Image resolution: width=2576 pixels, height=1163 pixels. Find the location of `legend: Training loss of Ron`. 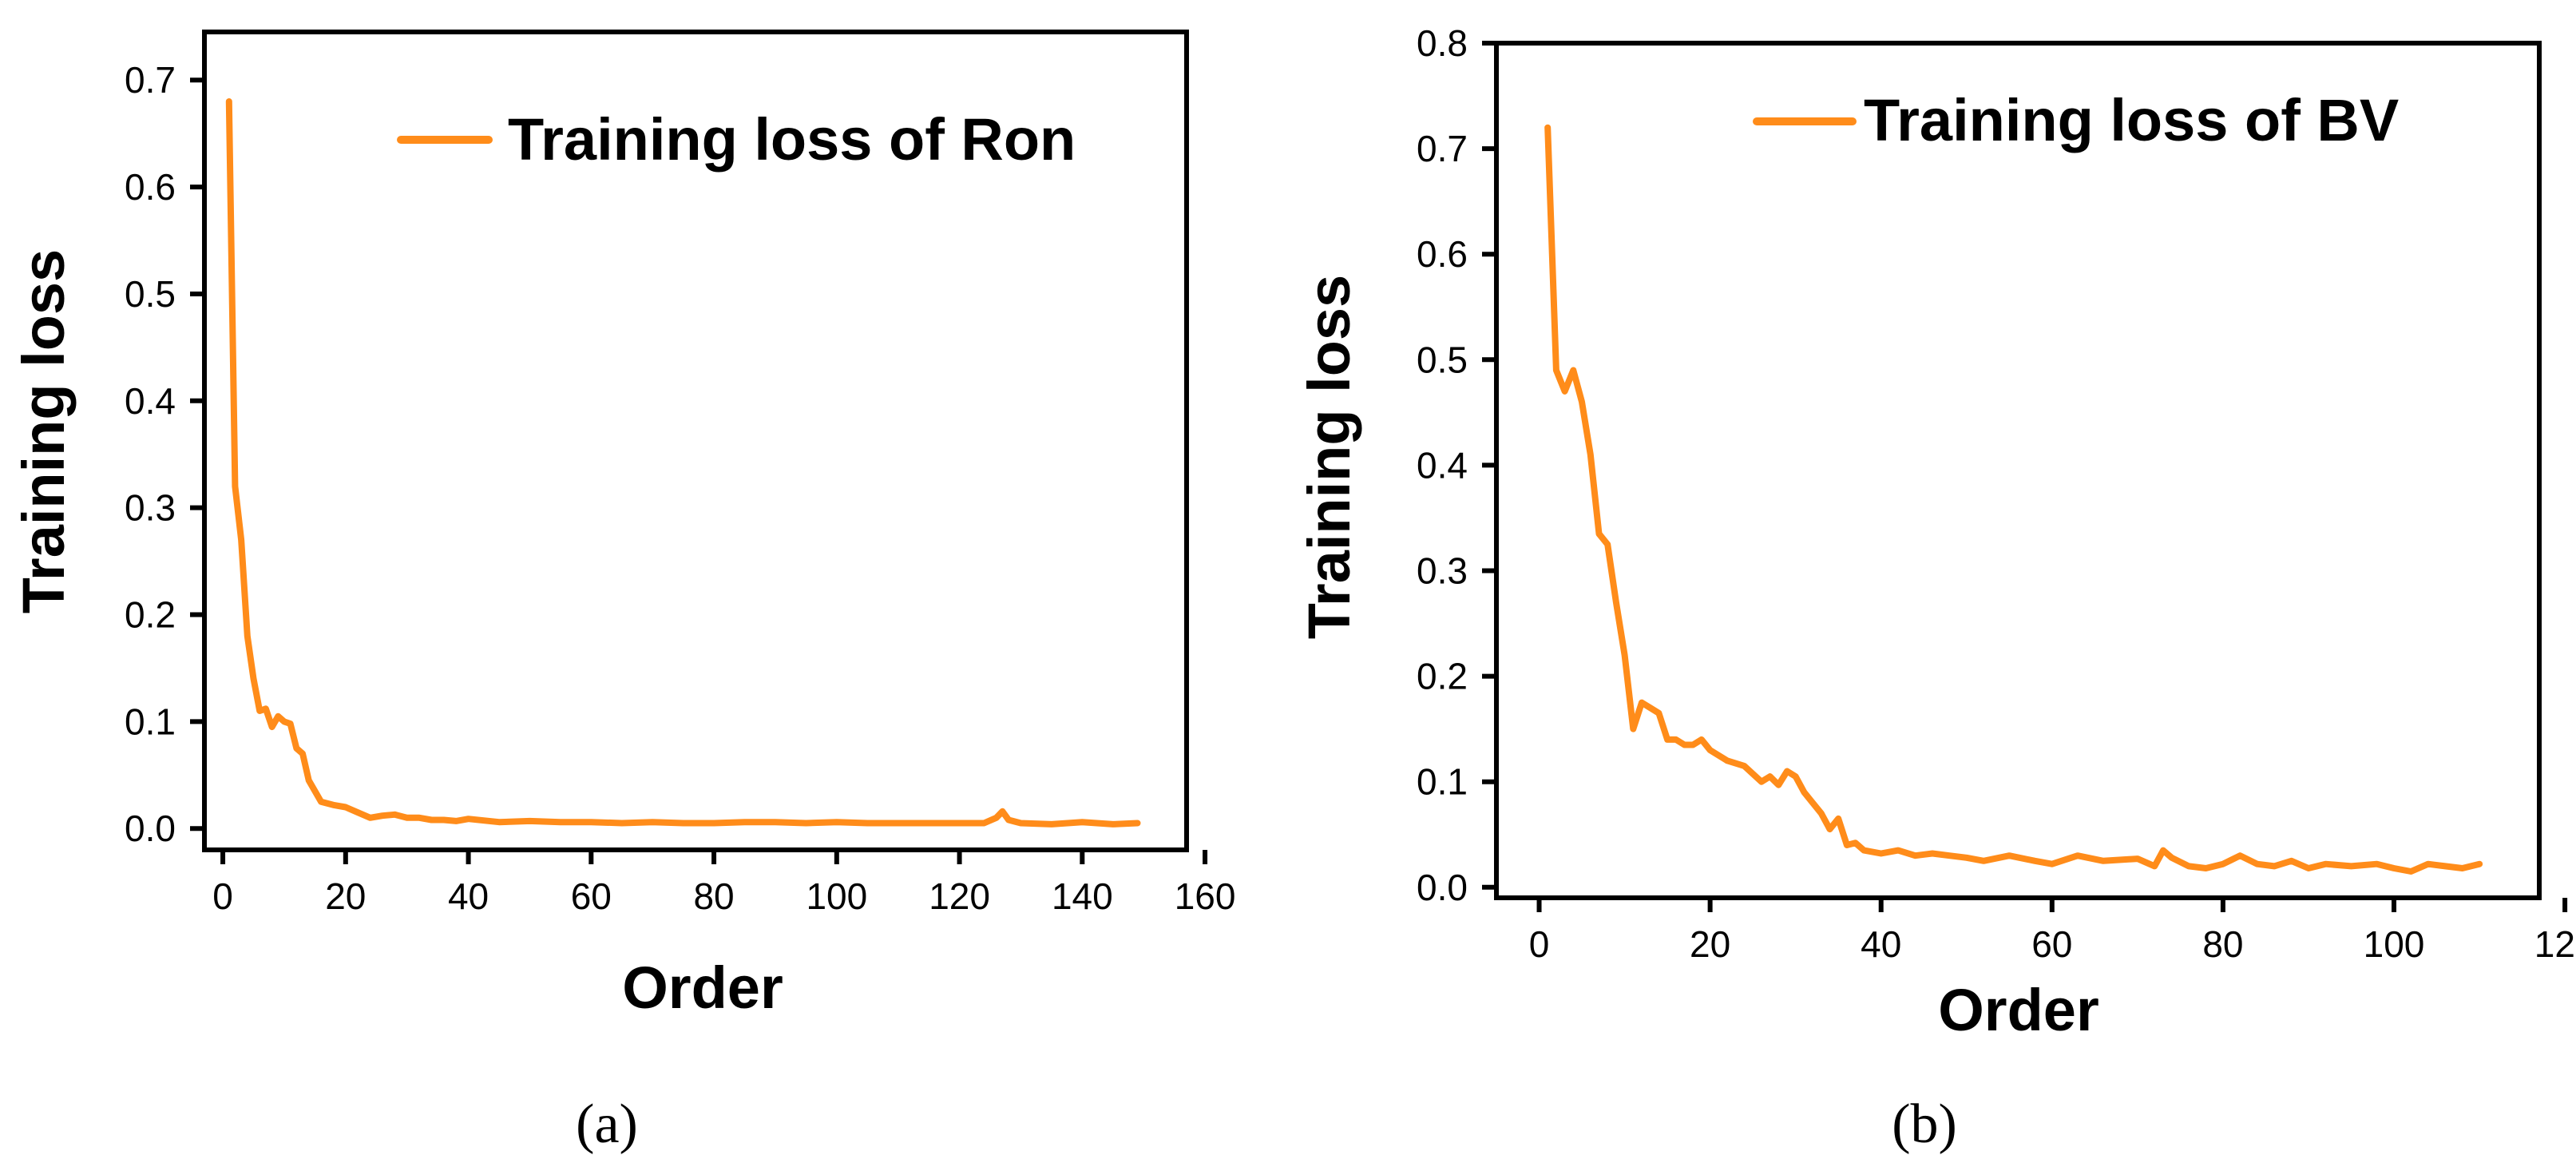

legend: Training loss of Ron is located at coordinates (736, 139).